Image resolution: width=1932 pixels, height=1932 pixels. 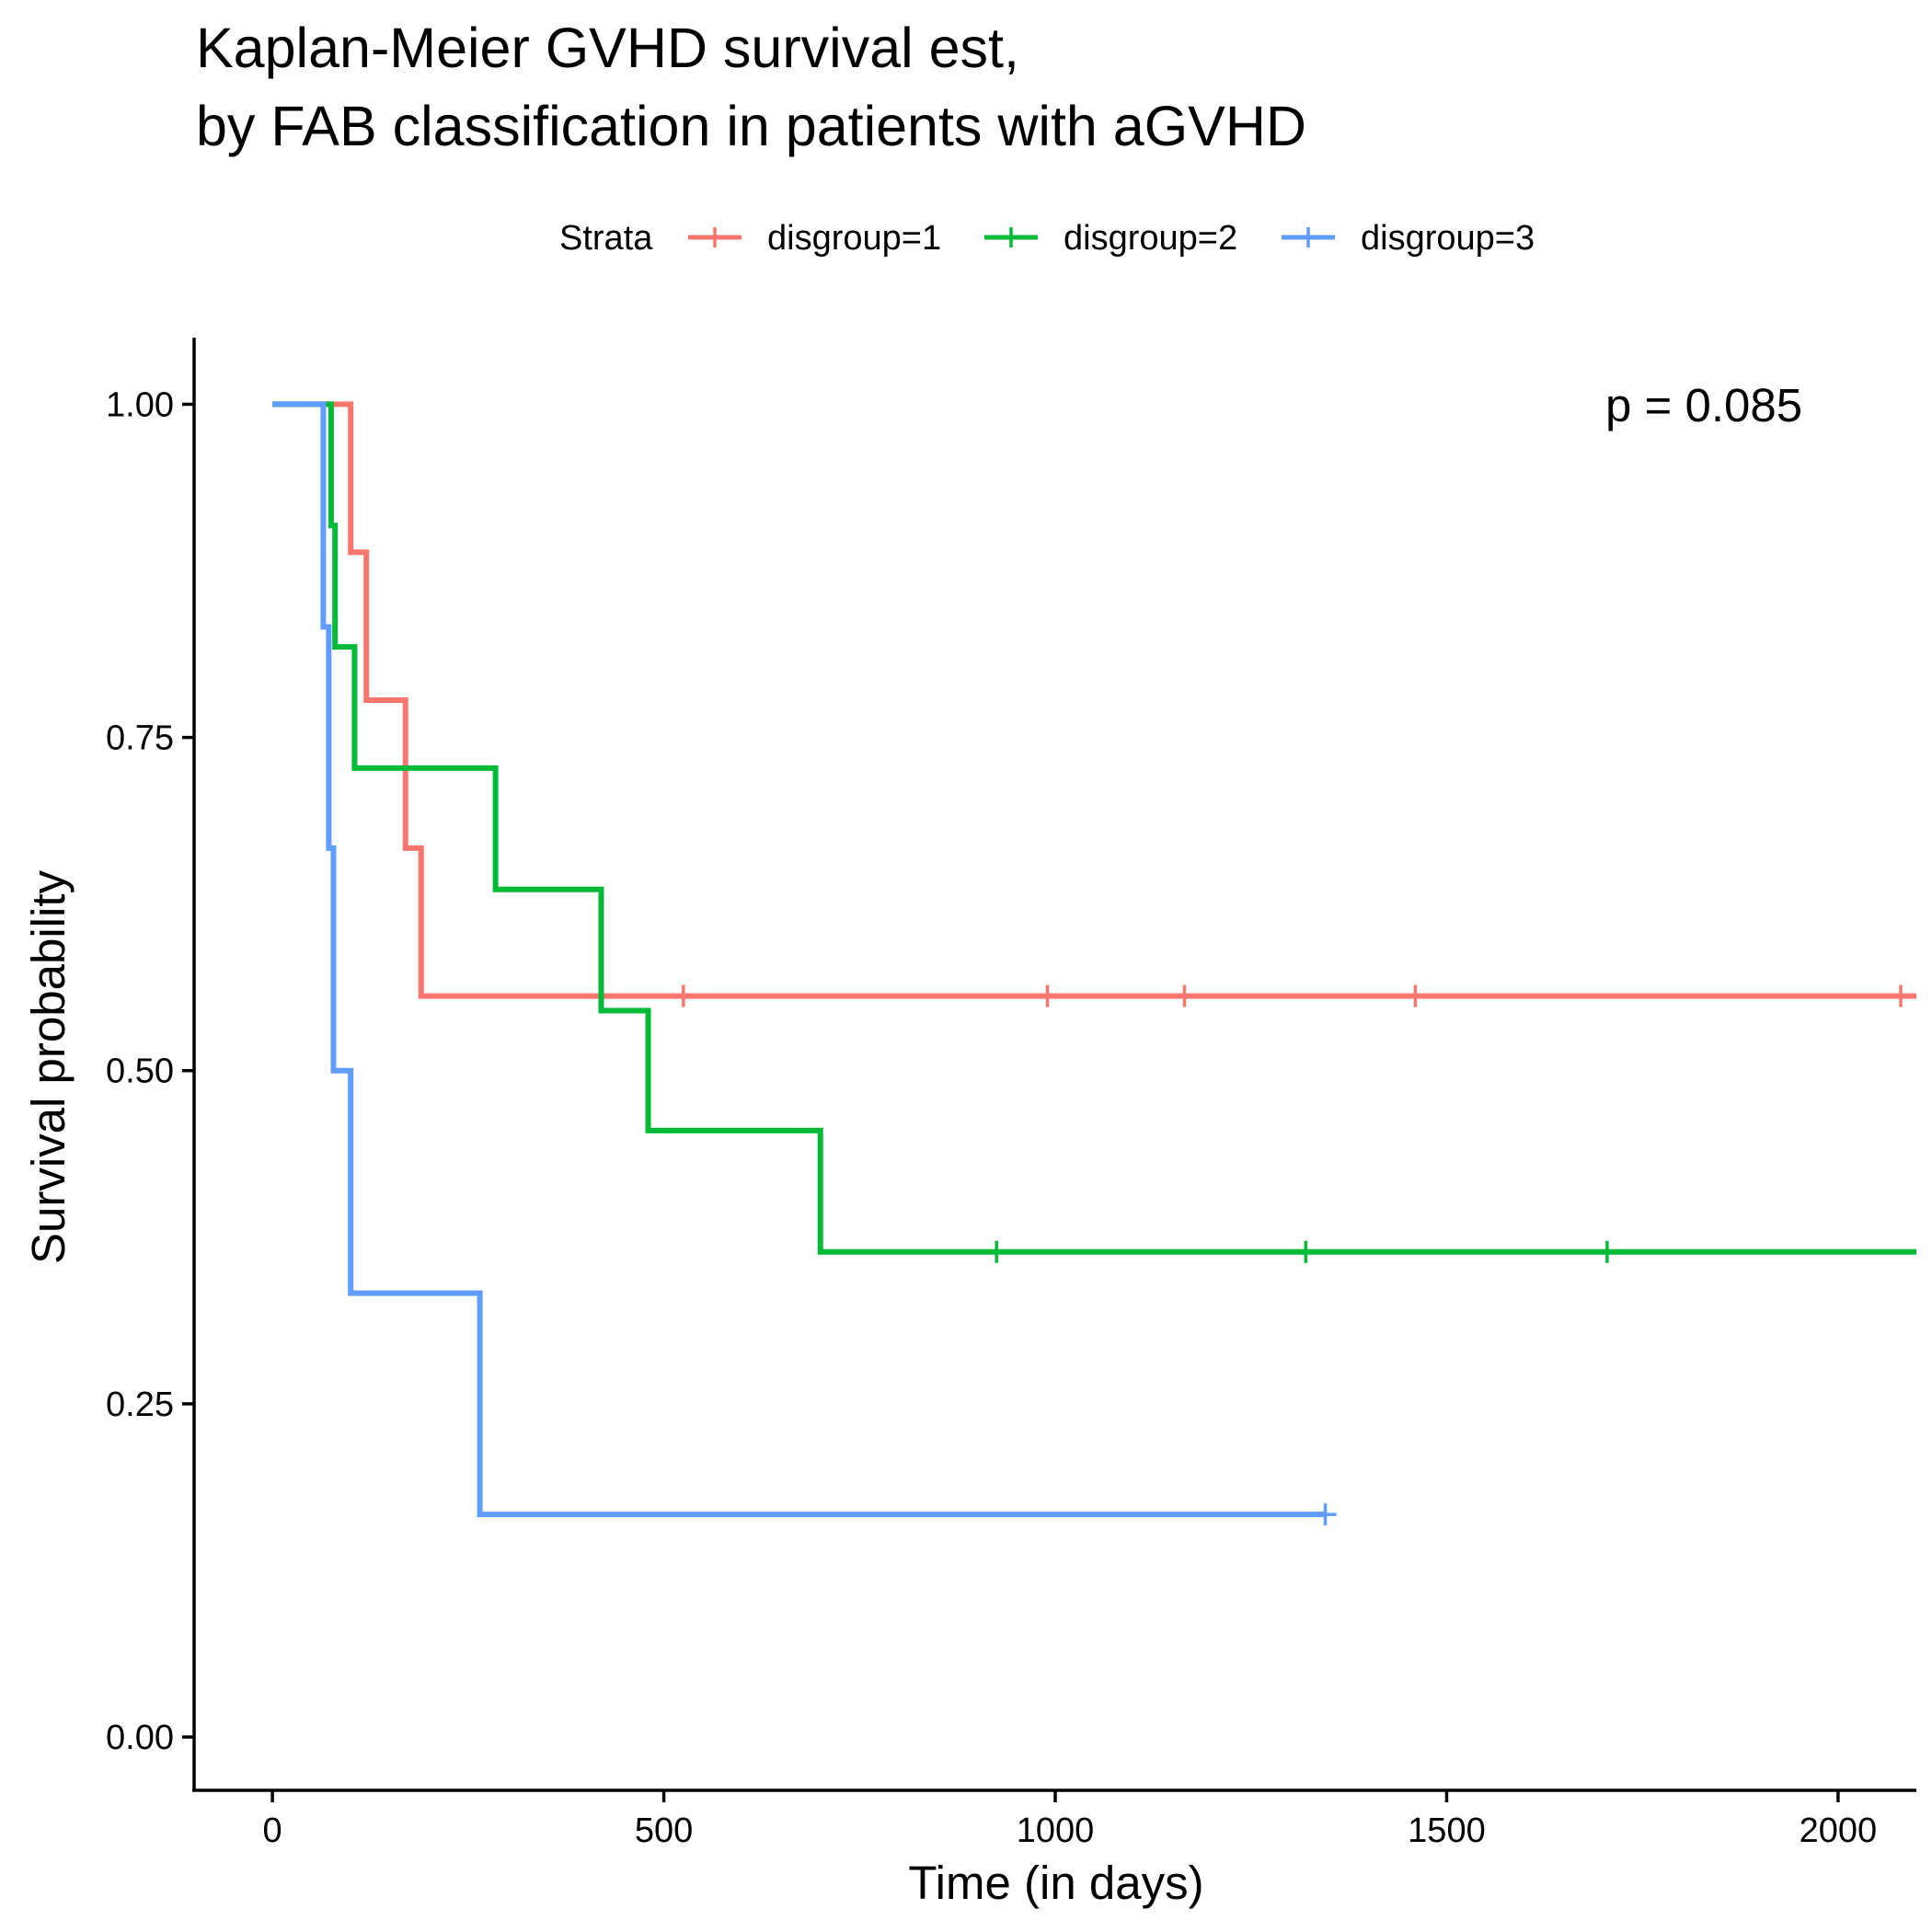 What do you see at coordinates (606, 238) in the screenshot?
I see `legend-title: Strata` at bounding box center [606, 238].